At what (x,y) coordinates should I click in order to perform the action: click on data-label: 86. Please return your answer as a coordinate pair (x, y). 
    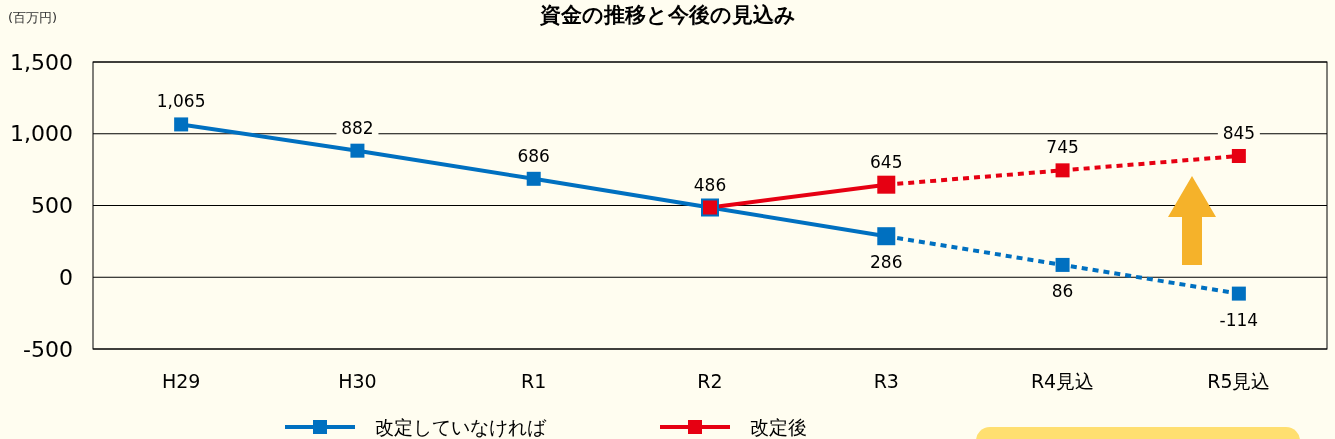
    Looking at the image, I should click on (1062, 290).